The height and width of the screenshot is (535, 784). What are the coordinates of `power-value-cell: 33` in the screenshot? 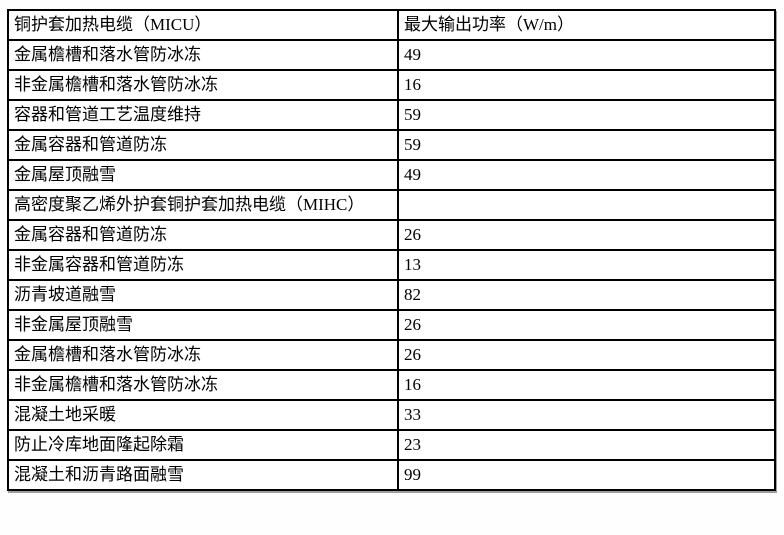 It's located at (586, 415).